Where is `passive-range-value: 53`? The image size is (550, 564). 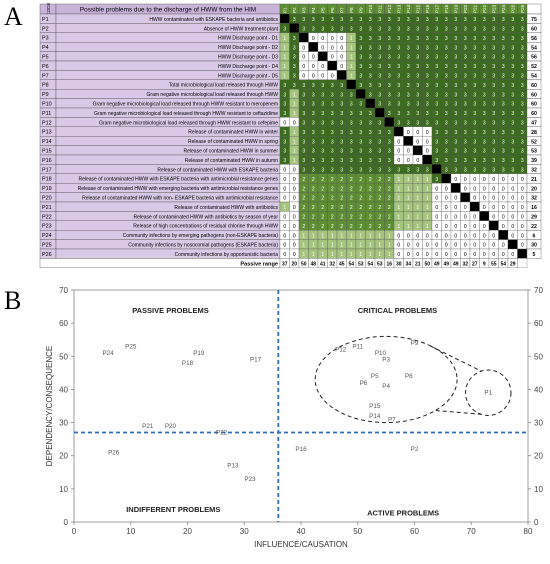 passive-range-value: 53 is located at coordinates (380, 265).